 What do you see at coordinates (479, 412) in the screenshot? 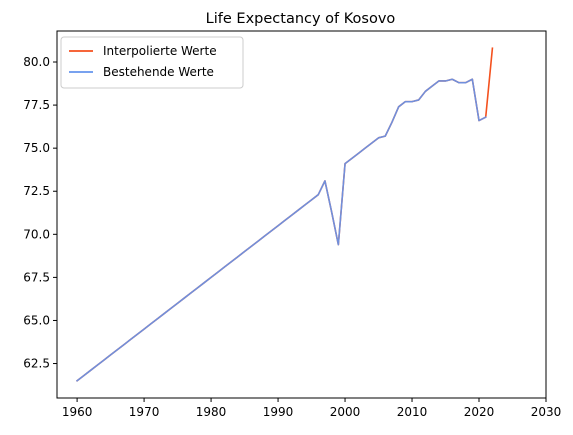
I see `x-tick-label: 2020` at bounding box center [479, 412].